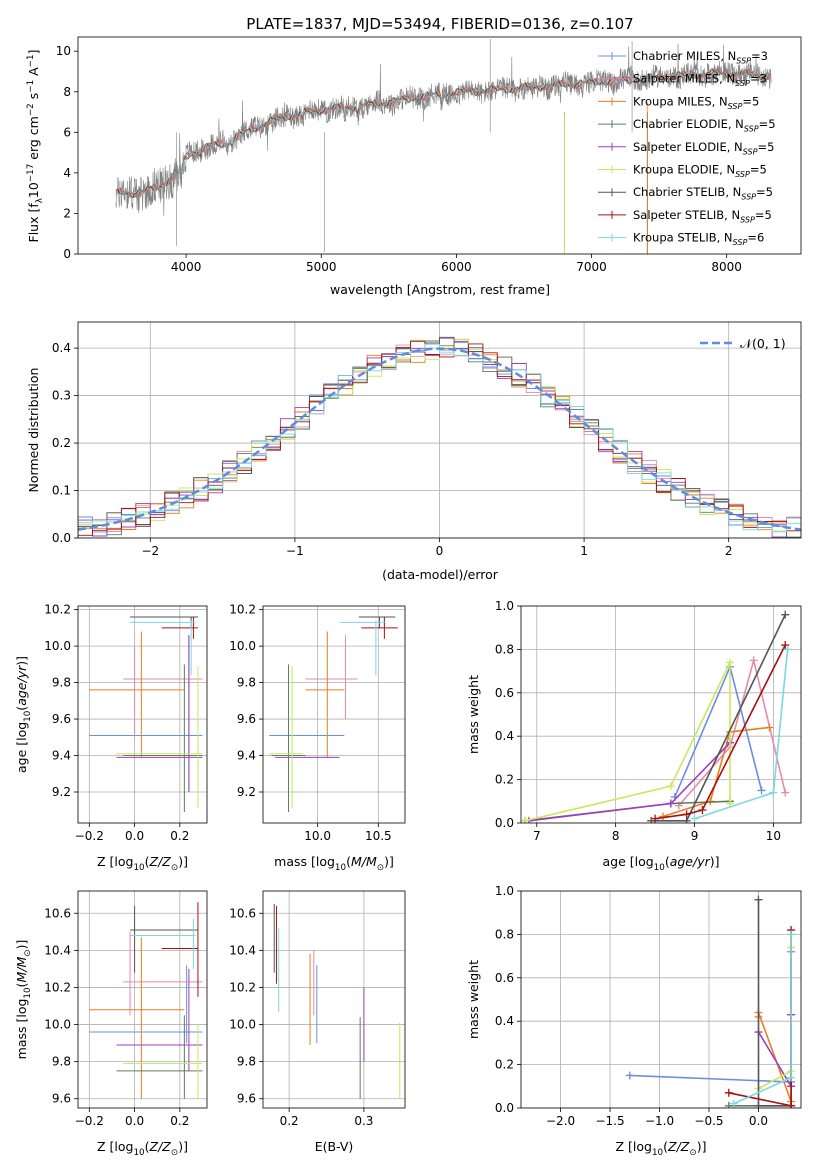 The width and height of the screenshot is (819, 1170). What do you see at coordinates (142, 714) in the screenshot?
I see `axes-frame-age-vs-Z` at bounding box center [142, 714].